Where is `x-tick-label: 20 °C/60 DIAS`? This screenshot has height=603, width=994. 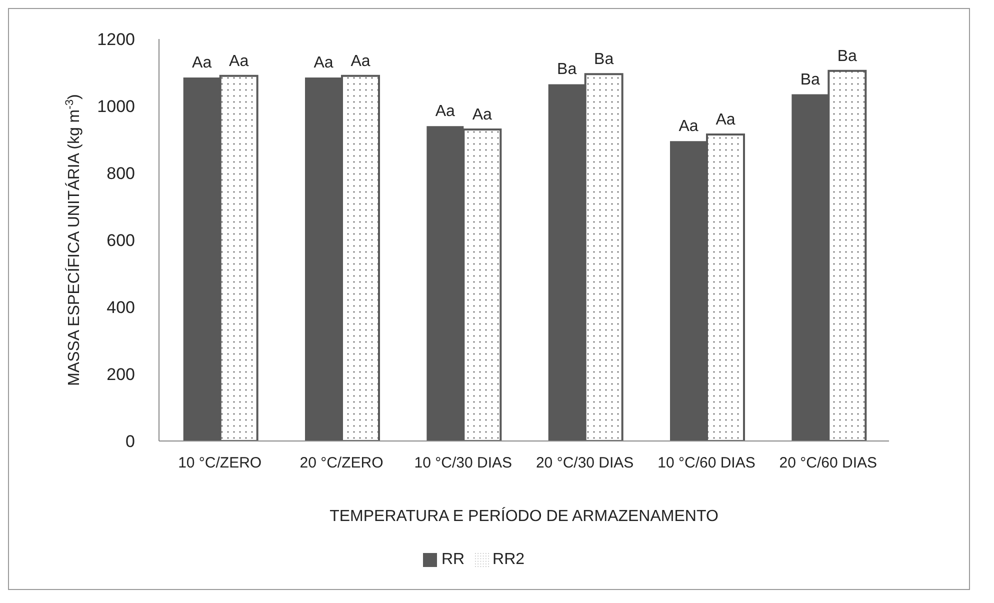 x-tick-label: 20 °C/60 DIAS is located at coordinates (828, 463).